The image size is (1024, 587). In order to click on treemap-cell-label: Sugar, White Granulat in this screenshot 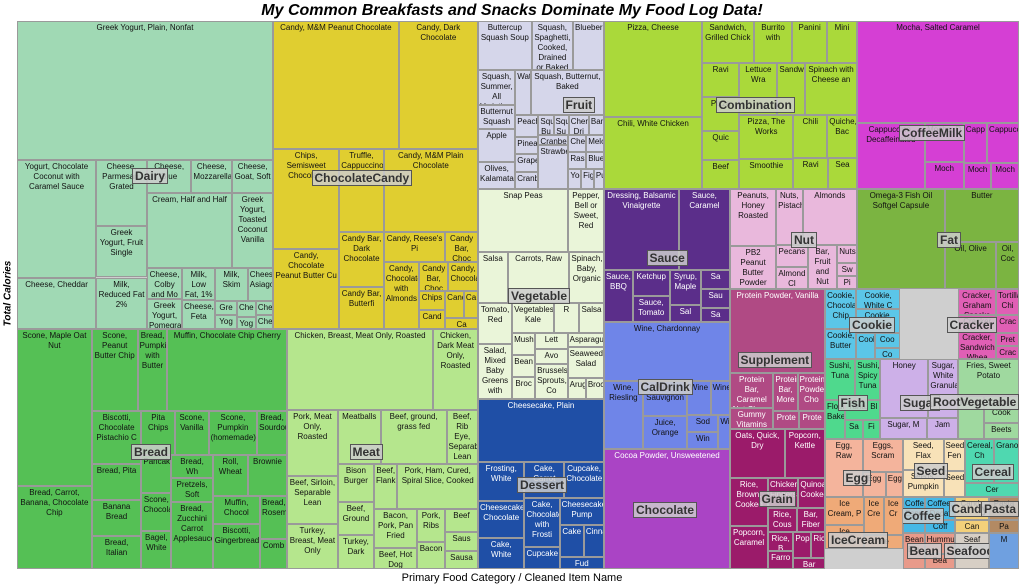, I will do `click(943, 375)`.